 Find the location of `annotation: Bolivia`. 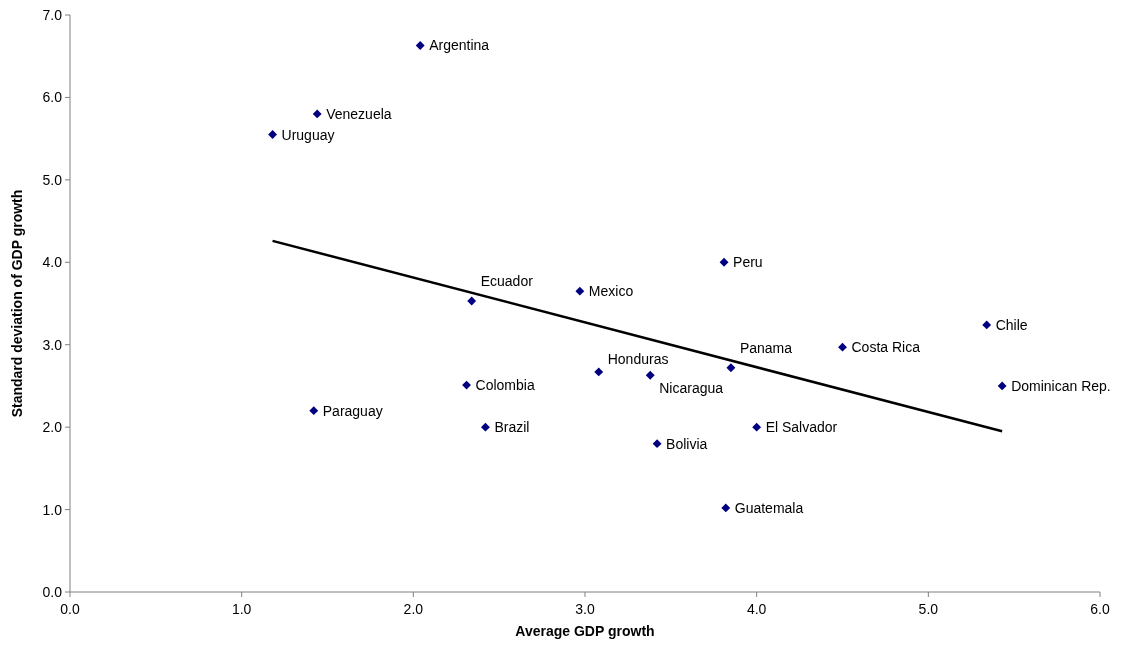

annotation: Bolivia is located at coordinates (687, 443).